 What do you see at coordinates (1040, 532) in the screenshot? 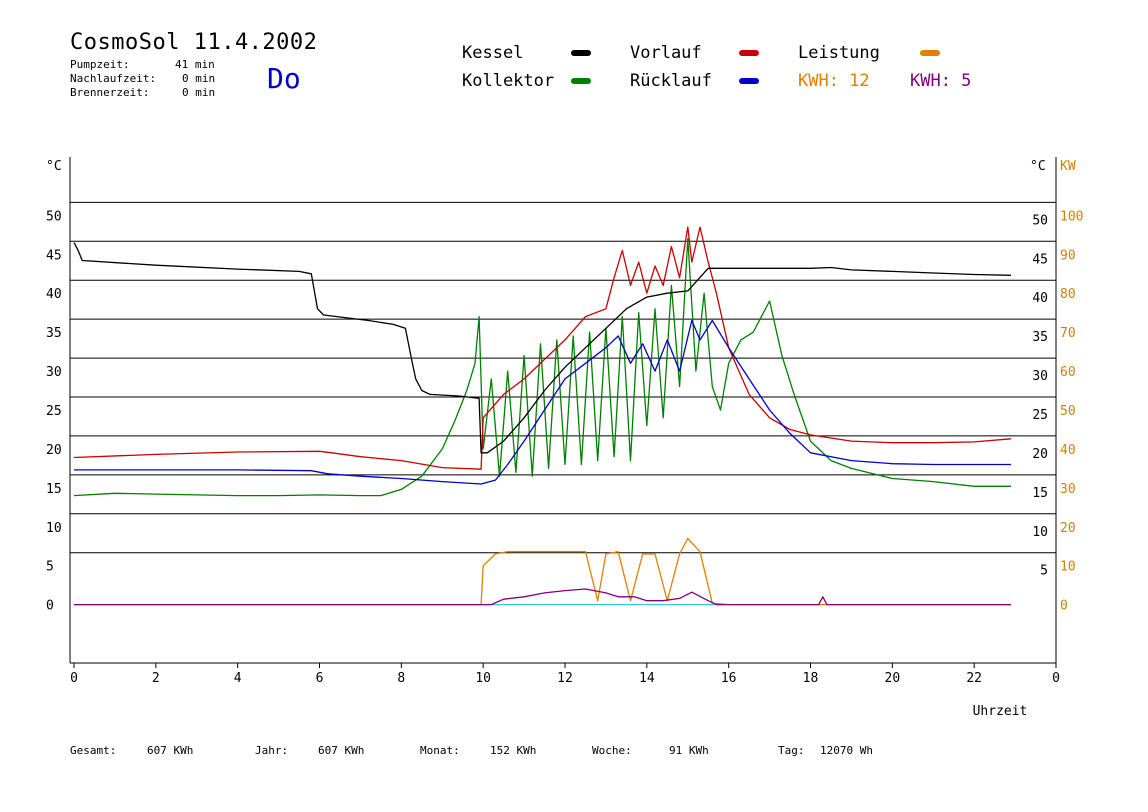
I see `y-tick-right-celsius: 10` at bounding box center [1040, 532].